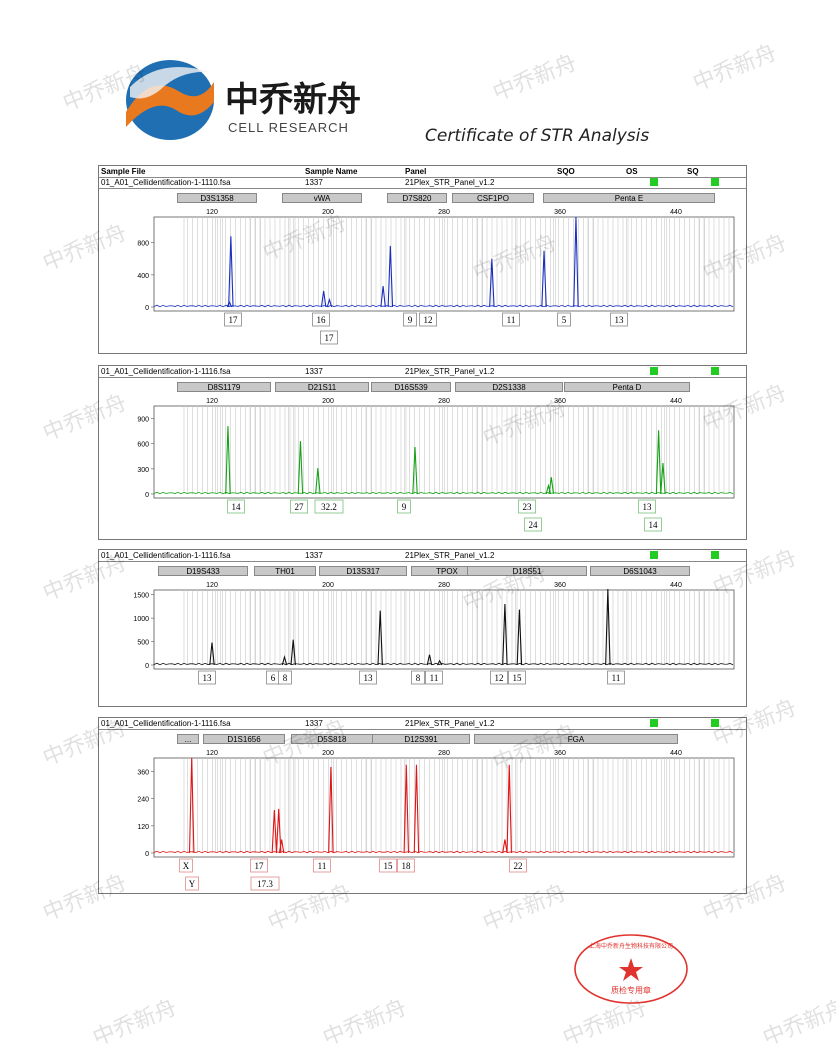 The width and height of the screenshot is (836, 1052). I want to click on svg-text: 17.3, so click(265, 884).